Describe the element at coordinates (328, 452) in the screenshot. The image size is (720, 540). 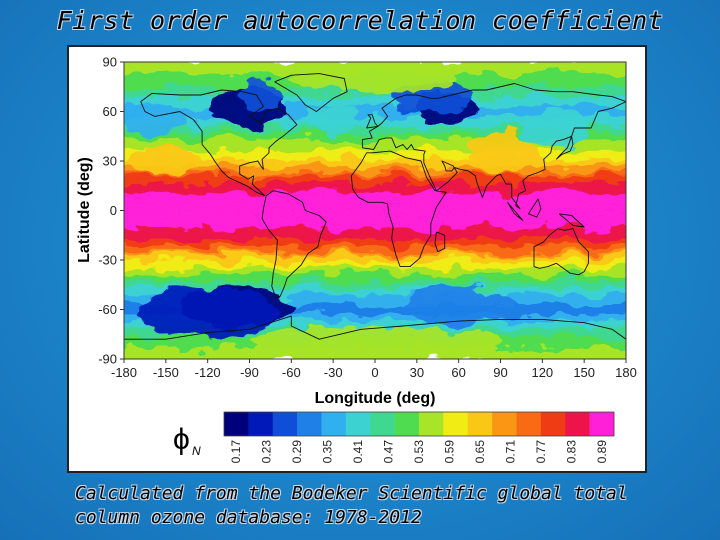
I see `colorbar-tick-label: 0.35` at that location.